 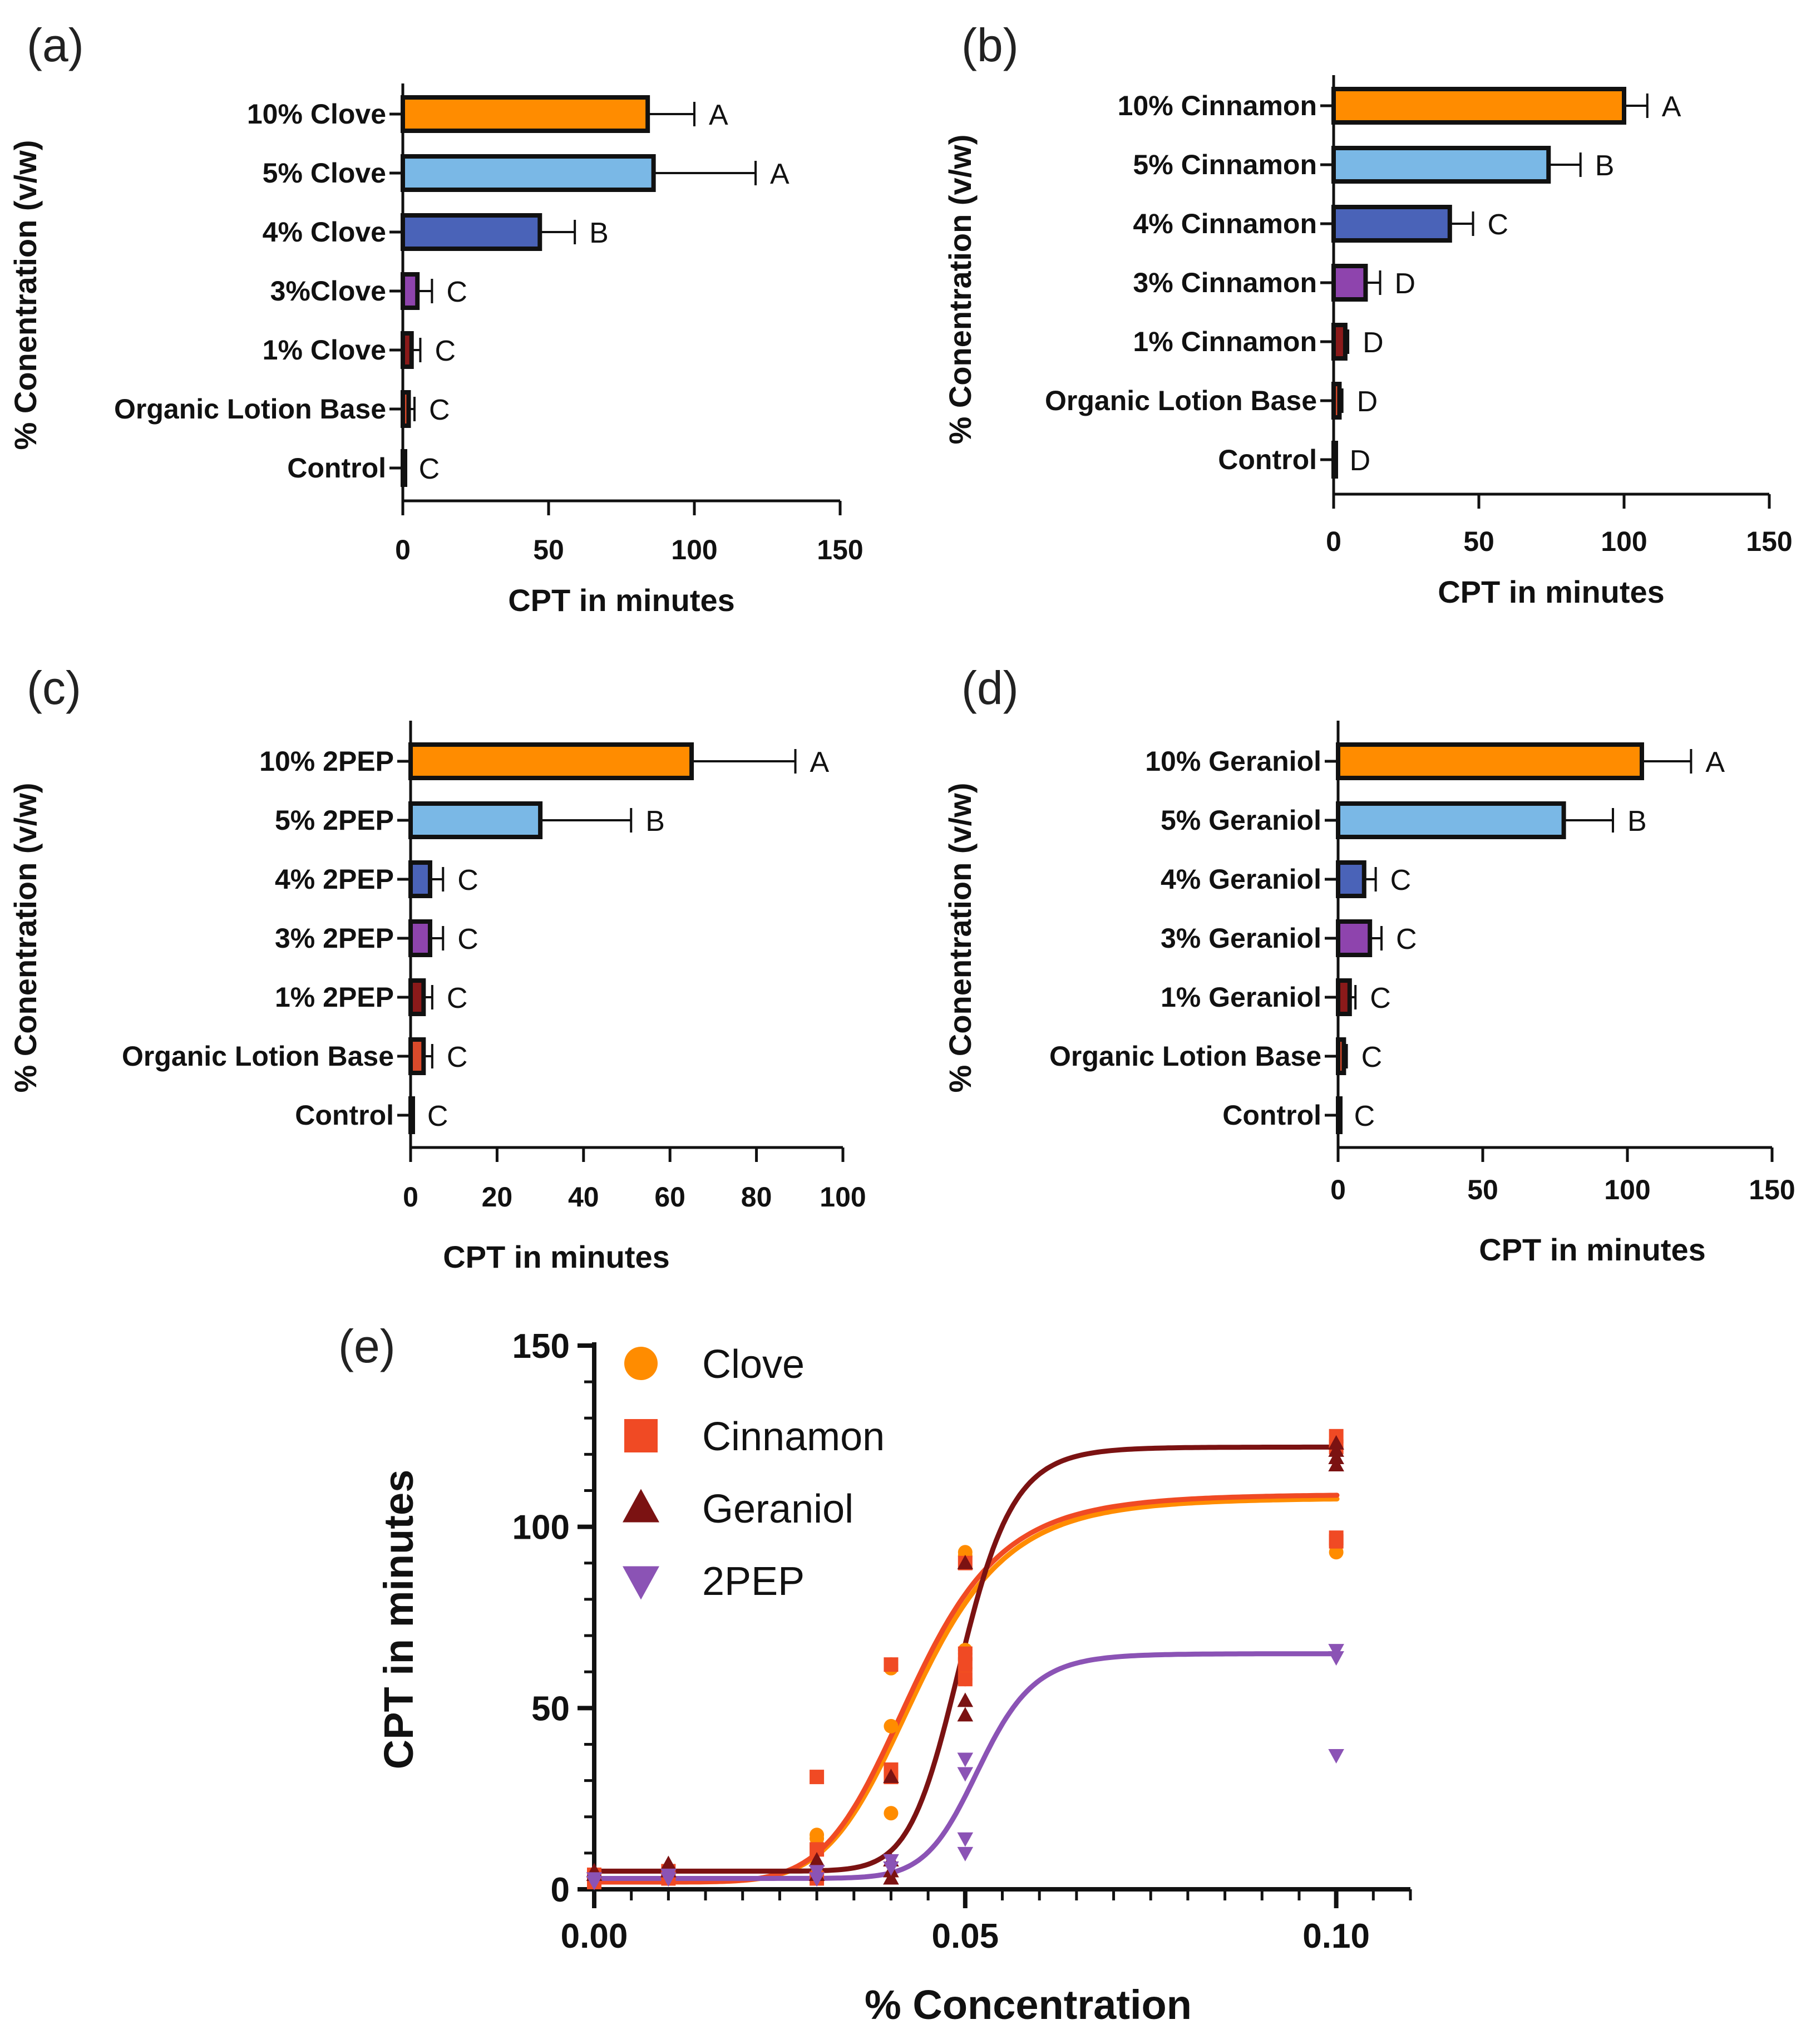 What do you see at coordinates (1028, 2005) in the screenshot?
I see `x-axis-title: % Concentration` at bounding box center [1028, 2005].